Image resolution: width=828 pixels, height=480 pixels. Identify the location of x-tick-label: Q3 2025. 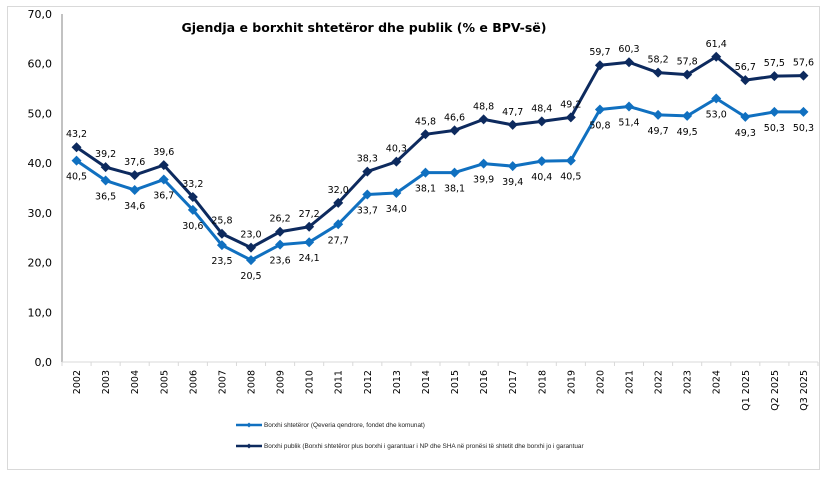
(804, 390).